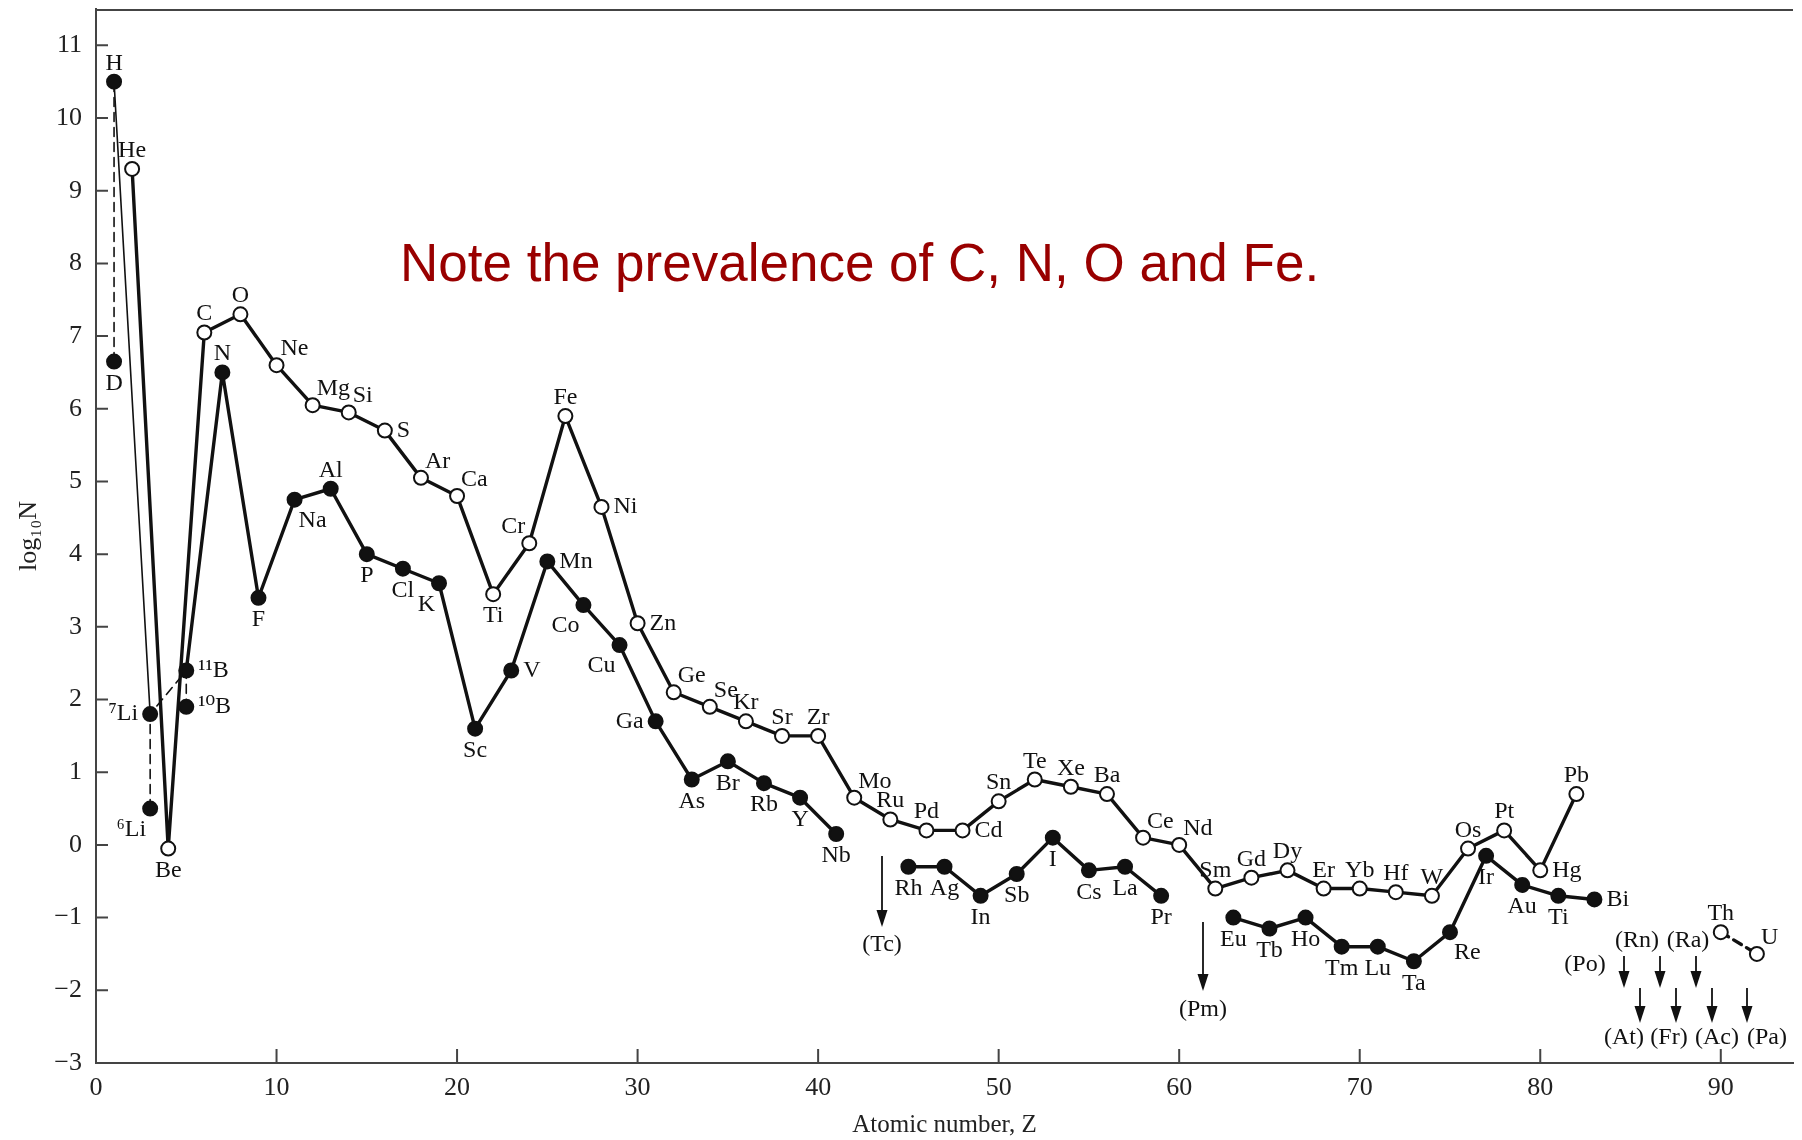 This screenshot has height=1140, width=1802. I want to click on data-label: As, so click(692, 799).